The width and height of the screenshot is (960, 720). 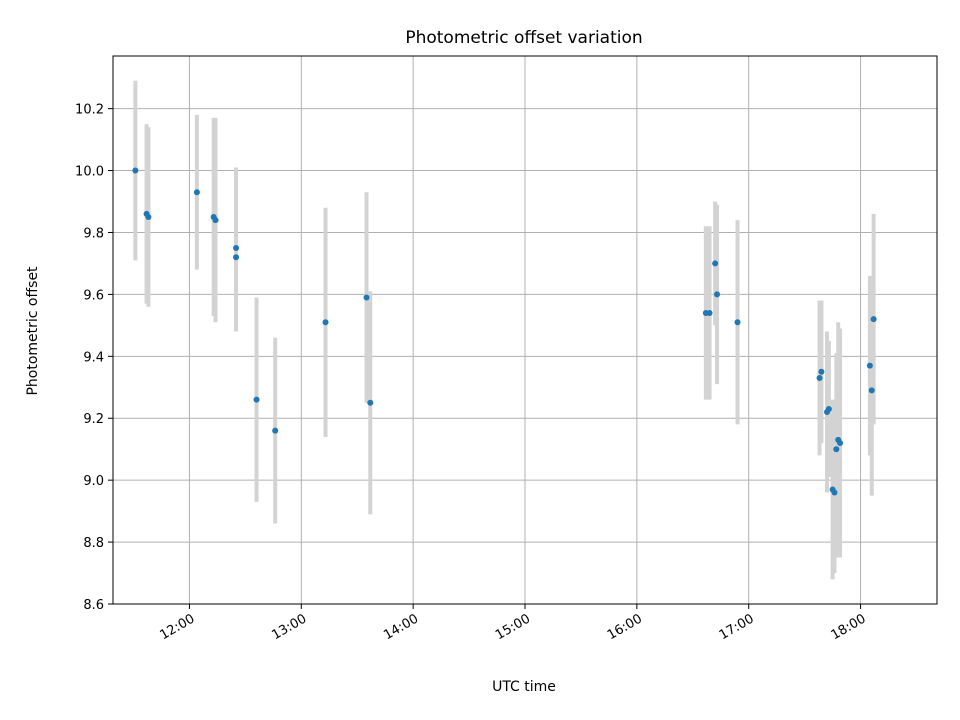 What do you see at coordinates (33, 331) in the screenshot?
I see `y-axis-title: Photometric offset` at bounding box center [33, 331].